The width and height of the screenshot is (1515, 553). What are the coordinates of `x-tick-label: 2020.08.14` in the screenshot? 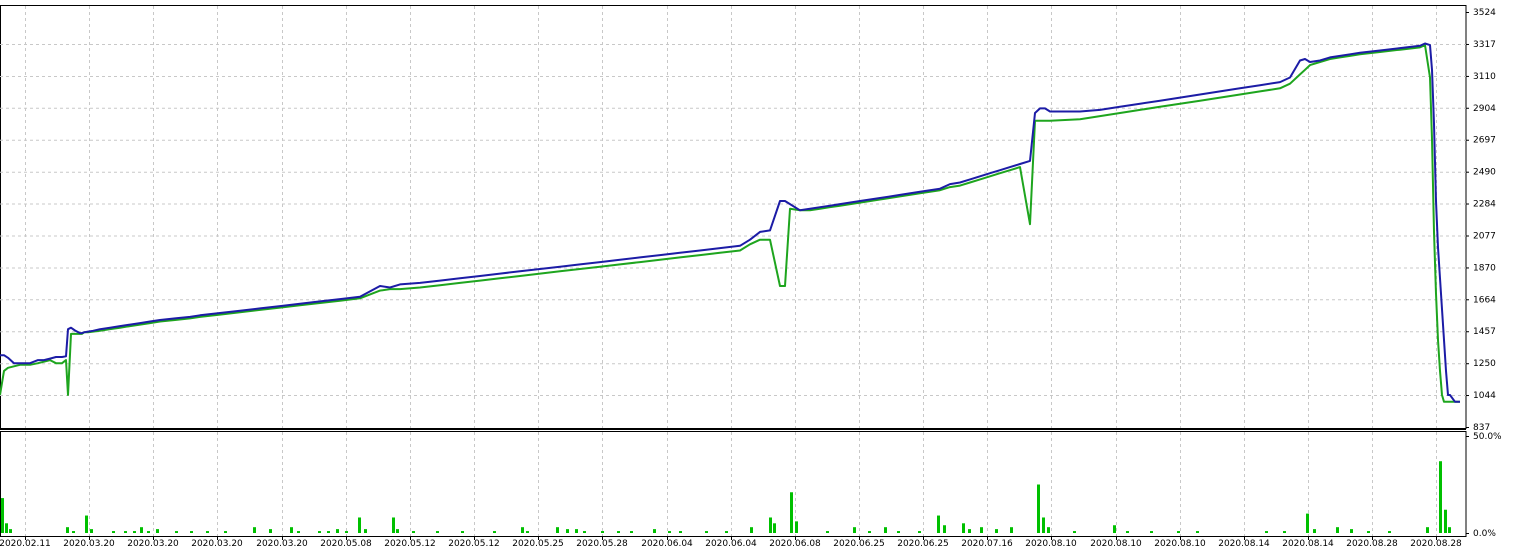 It's located at (1308, 544).